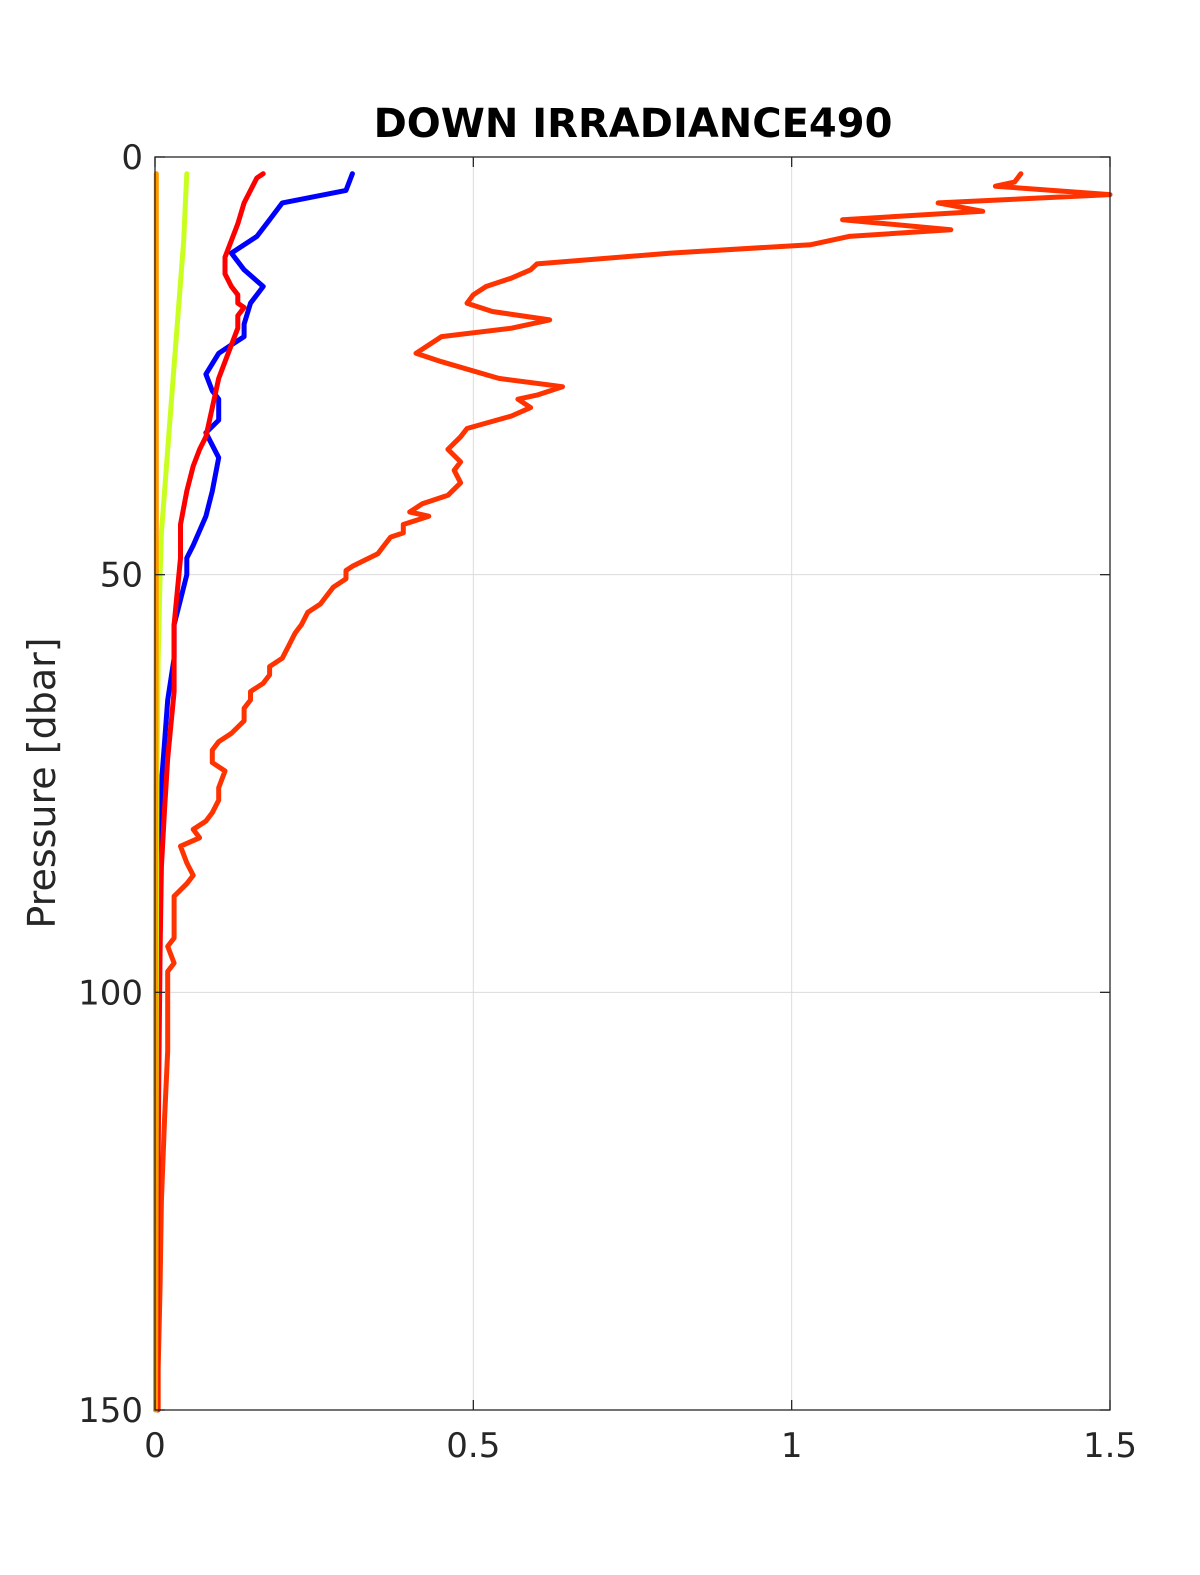  Describe the element at coordinates (155, 1446) in the screenshot. I see `x-tick-label: 0` at that location.